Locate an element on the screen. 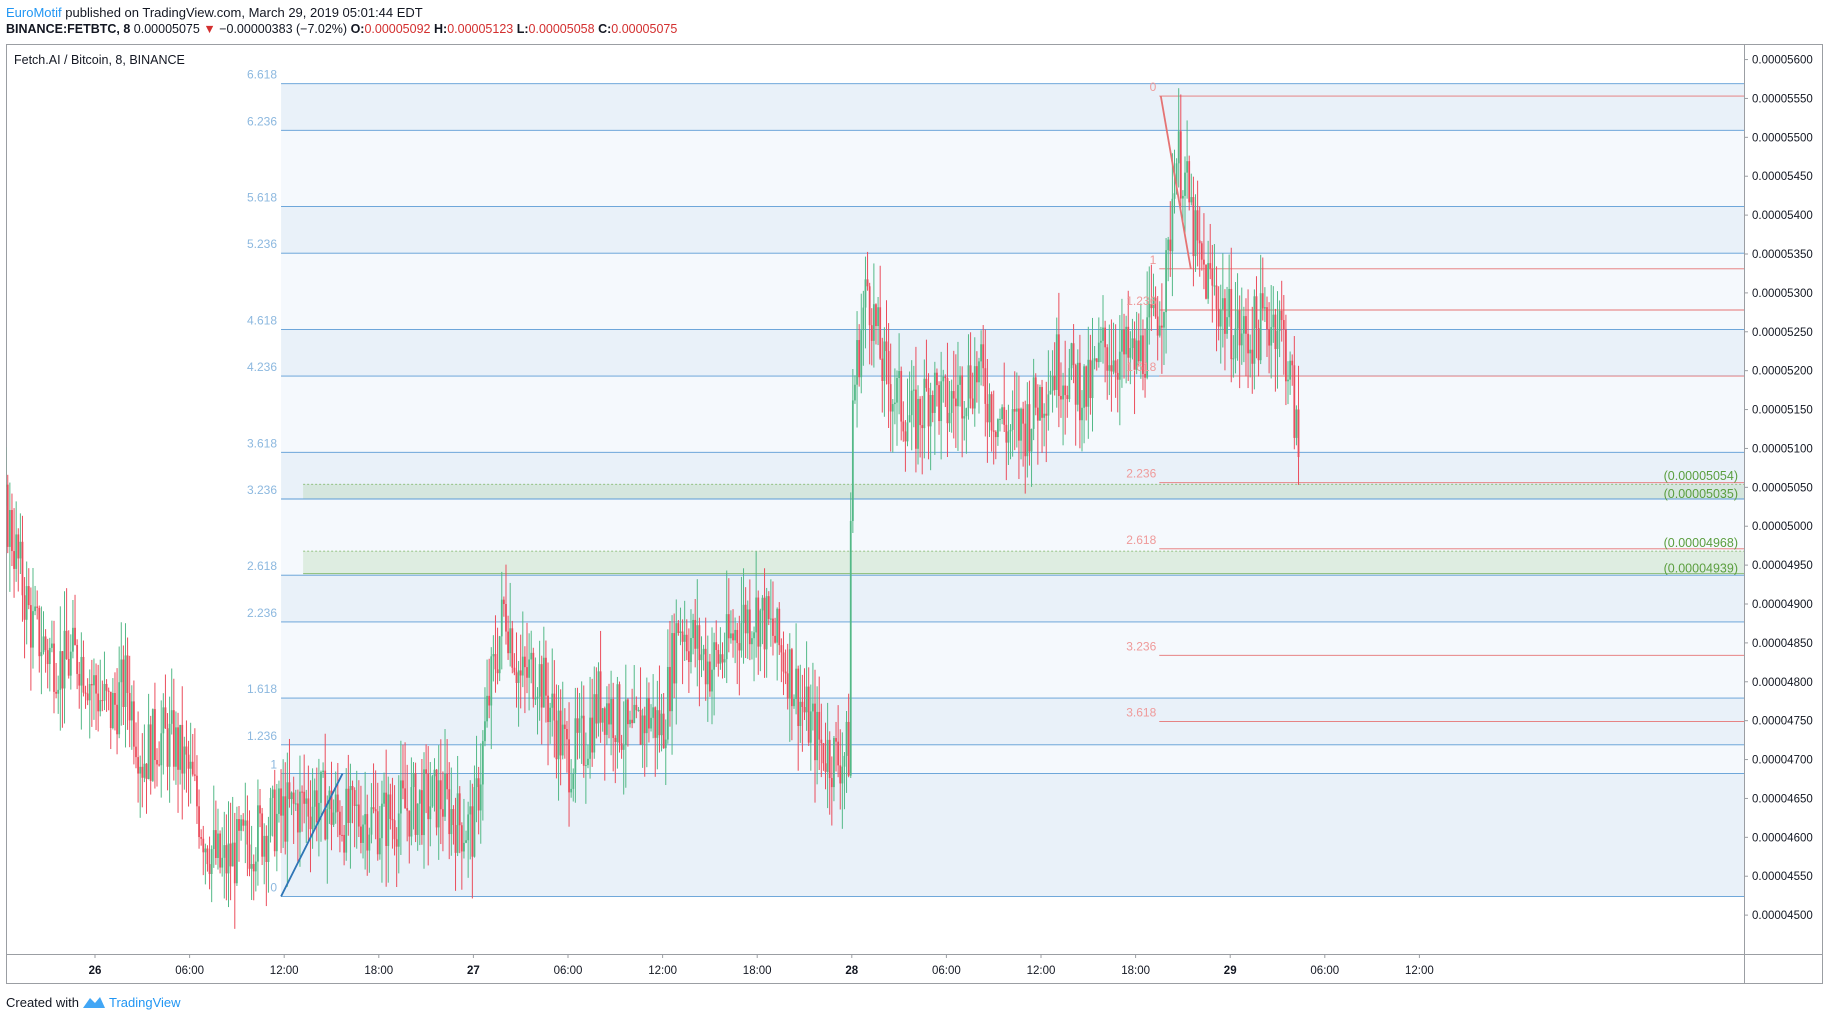  tradingview-logo-icon is located at coordinates (93, 1002).